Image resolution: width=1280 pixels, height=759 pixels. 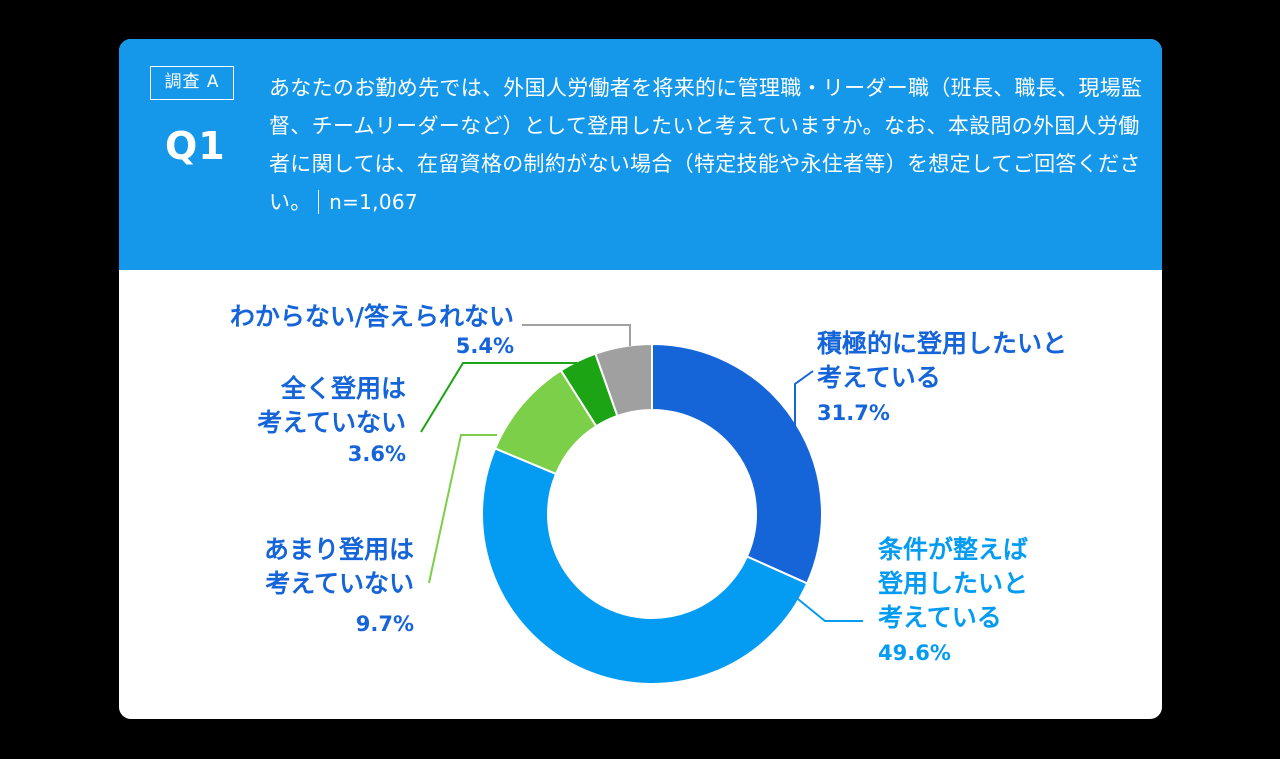 I want to click on slice-value-label: 49.6%, so click(x=914, y=653).